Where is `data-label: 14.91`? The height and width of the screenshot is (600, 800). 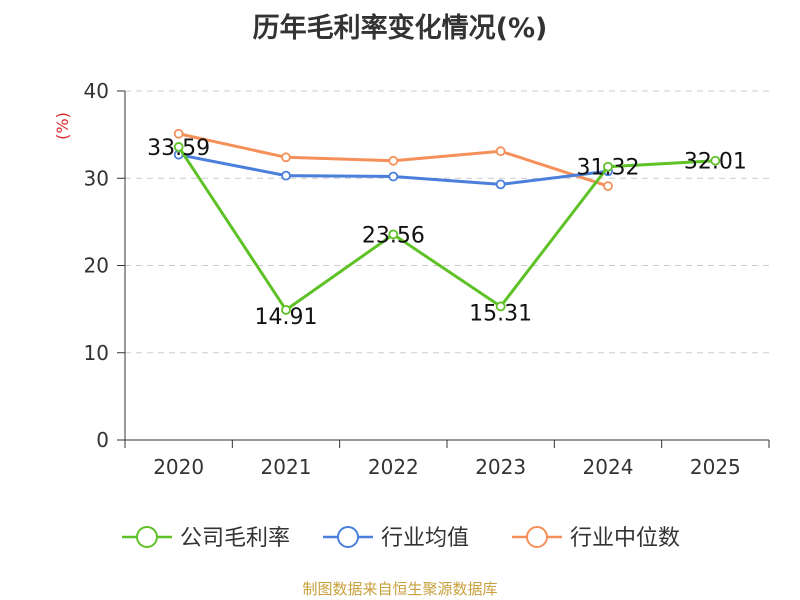
data-label: 14.91 is located at coordinates (286, 317).